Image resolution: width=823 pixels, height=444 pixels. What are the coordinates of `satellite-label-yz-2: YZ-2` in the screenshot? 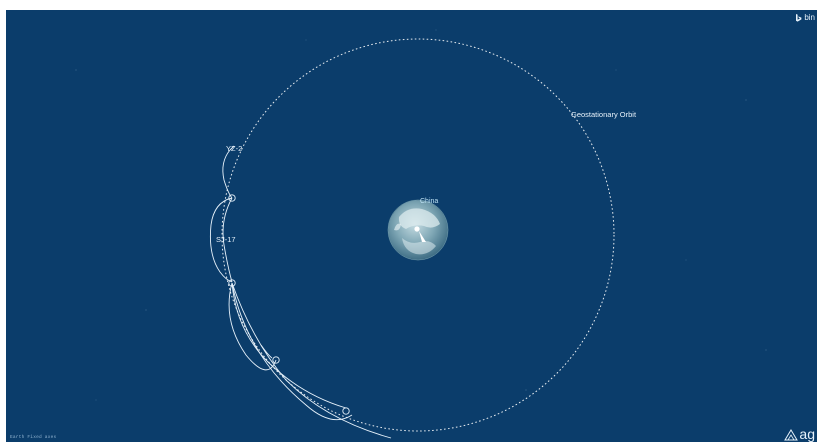 It's located at (234, 148).